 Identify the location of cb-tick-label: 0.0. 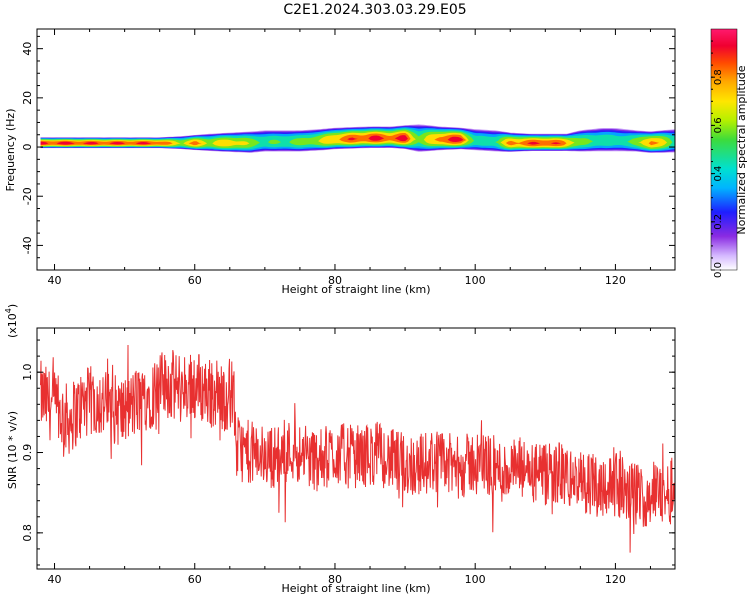
(718, 270).